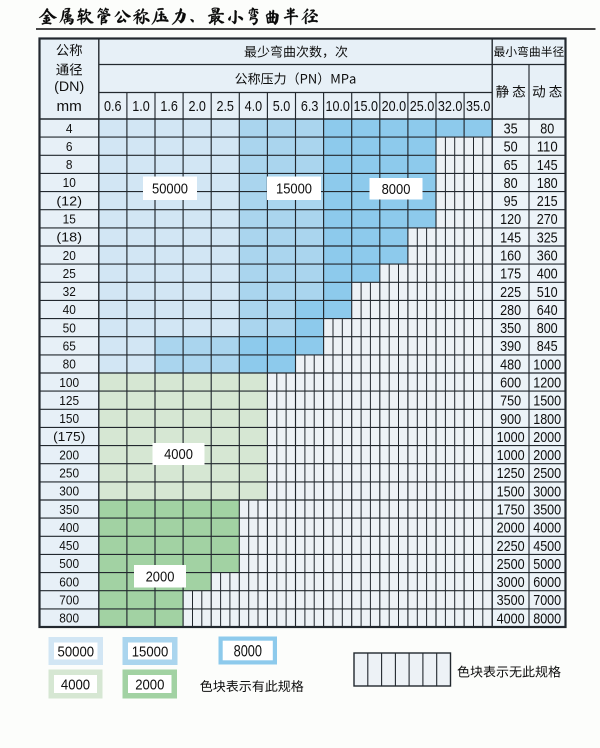  What do you see at coordinates (366, 106) in the screenshot?
I see `svg-text: 15.0` at bounding box center [366, 106].